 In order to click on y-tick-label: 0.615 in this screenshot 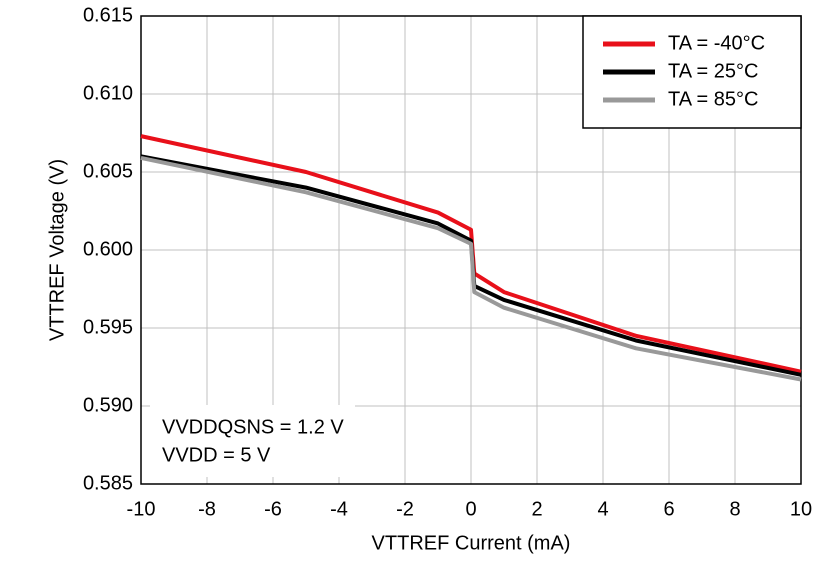, I will do `click(108, 15)`.